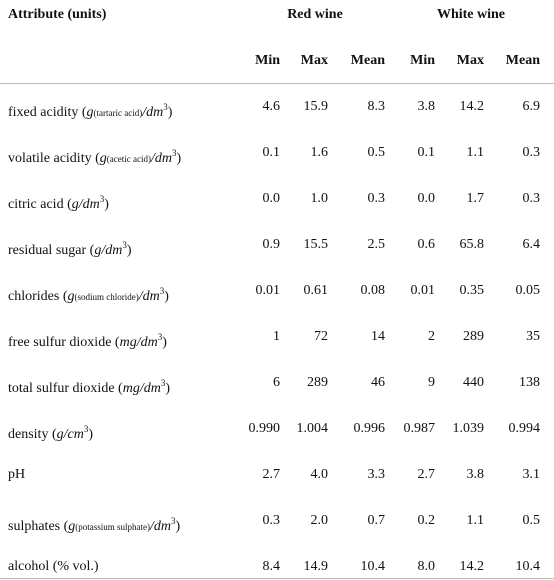 The height and width of the screenshot is (580, 554). What do you see at coordinates (316, 106) in the screenshot?
I see `cell-value: 15.9` at bounding box center [316, 106].